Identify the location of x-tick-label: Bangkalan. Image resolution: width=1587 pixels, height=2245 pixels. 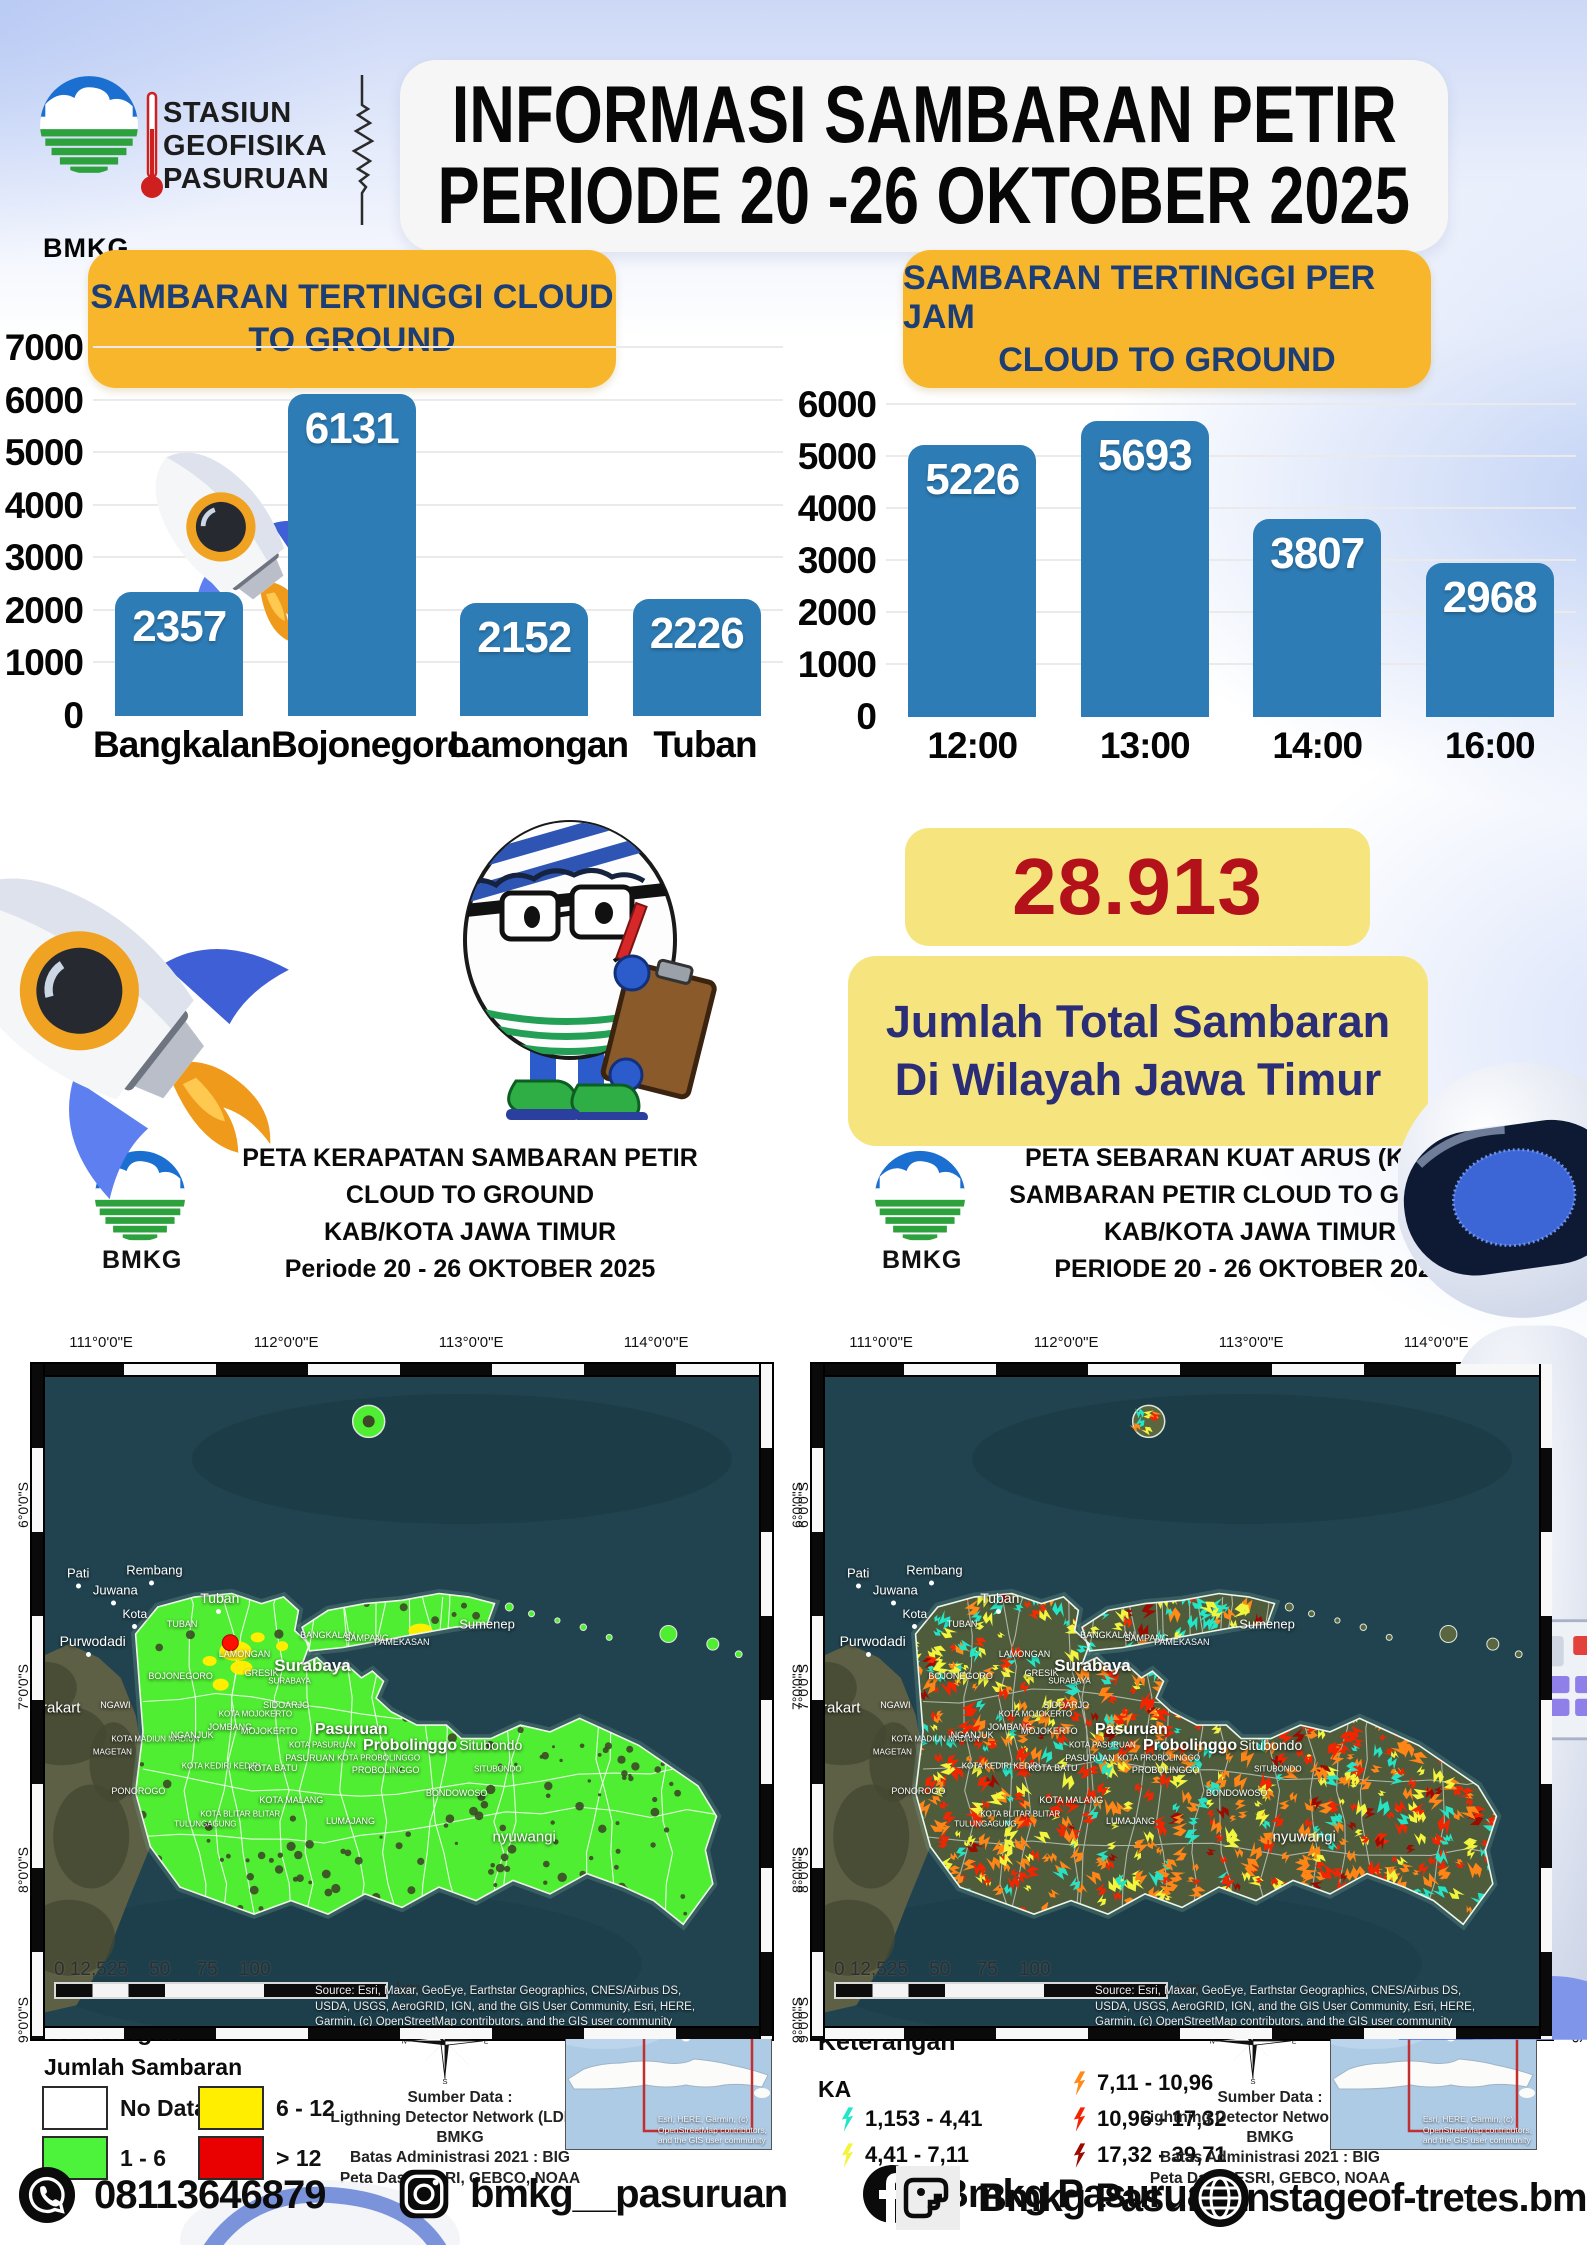
(182, 744).